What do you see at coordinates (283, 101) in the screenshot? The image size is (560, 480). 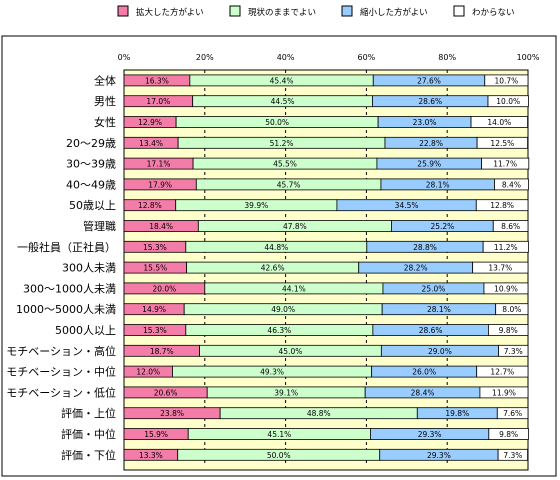 I see `data-label: 44.5%` at bounding box center [283, 101].